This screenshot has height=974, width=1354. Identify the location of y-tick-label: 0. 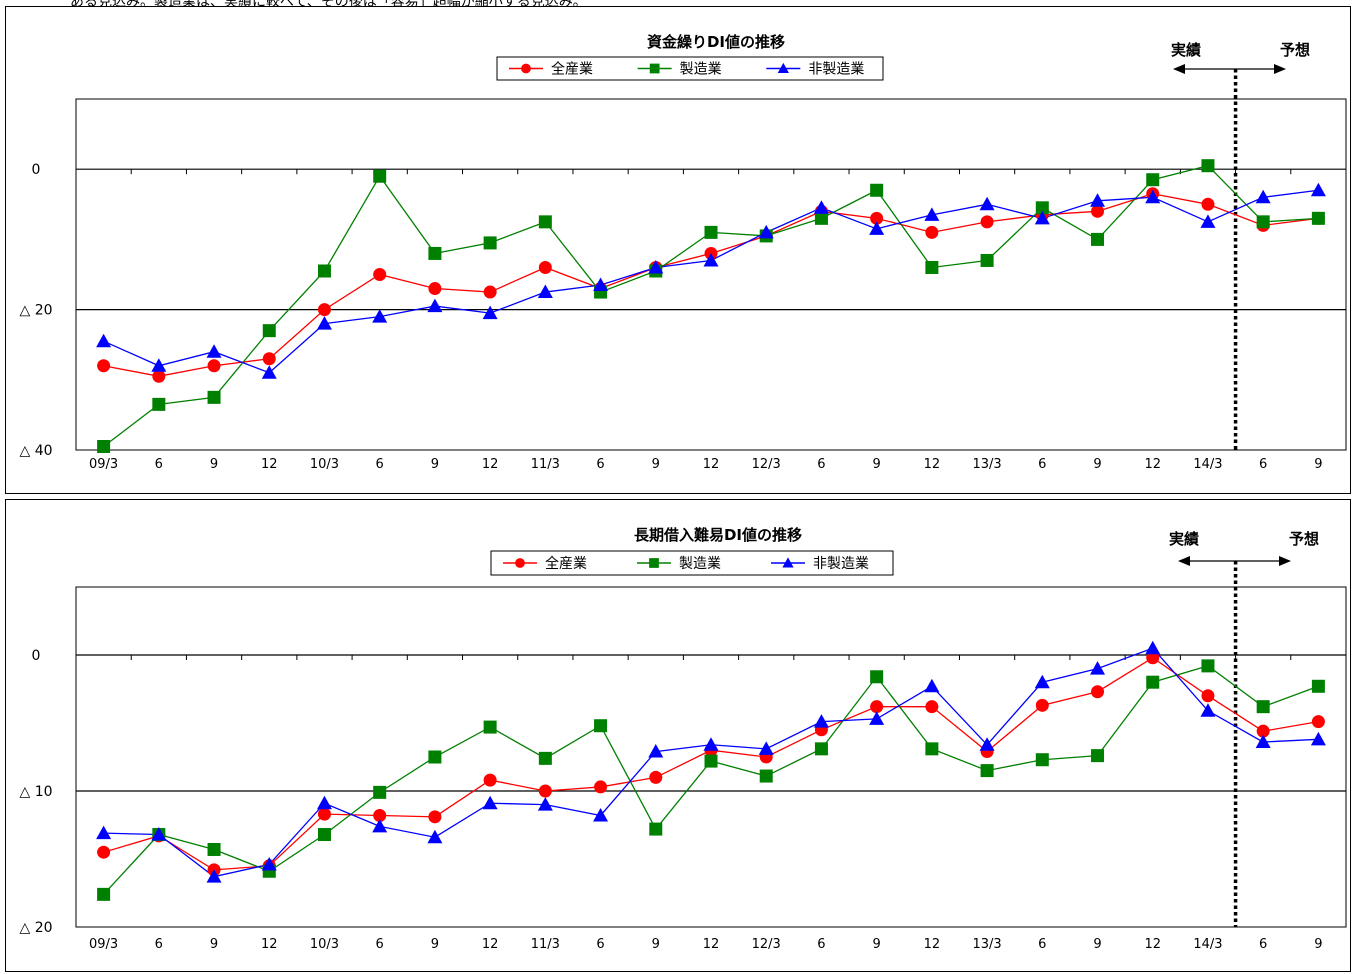
(36, 170).